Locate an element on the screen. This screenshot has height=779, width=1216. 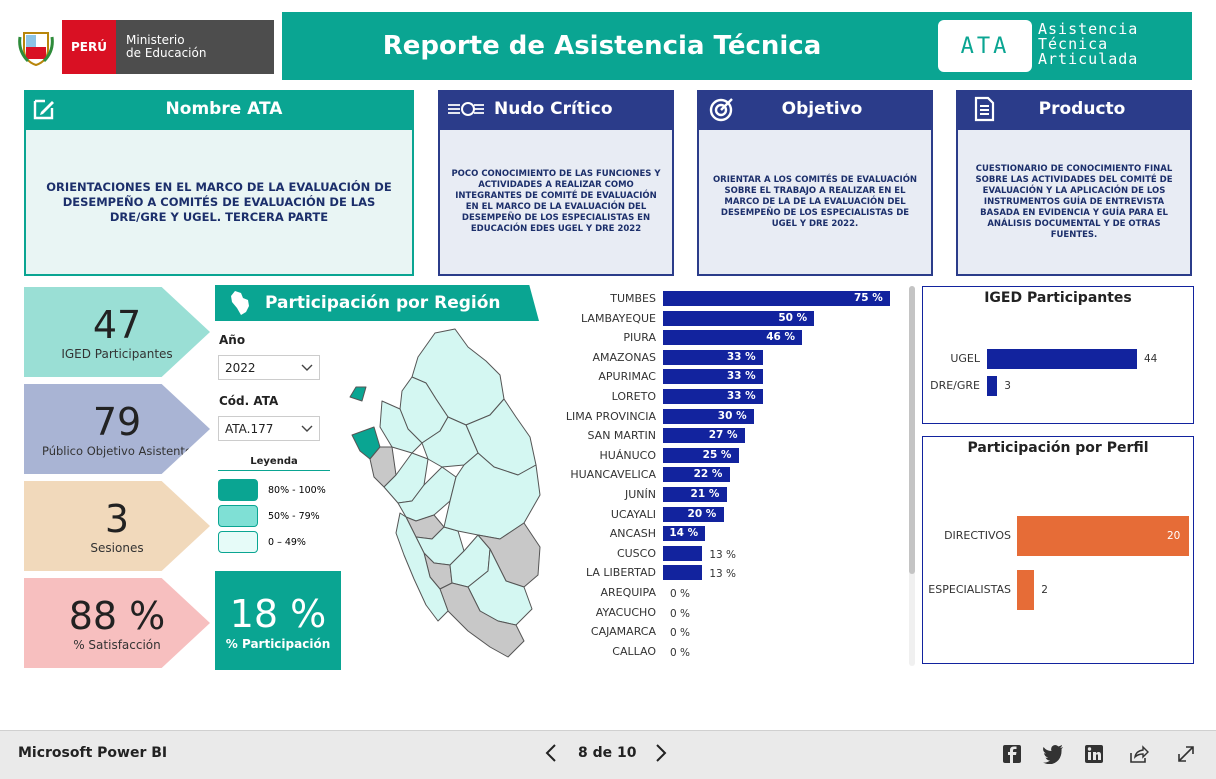
participacion-label: % Participación is located at coordinates (278, 643).